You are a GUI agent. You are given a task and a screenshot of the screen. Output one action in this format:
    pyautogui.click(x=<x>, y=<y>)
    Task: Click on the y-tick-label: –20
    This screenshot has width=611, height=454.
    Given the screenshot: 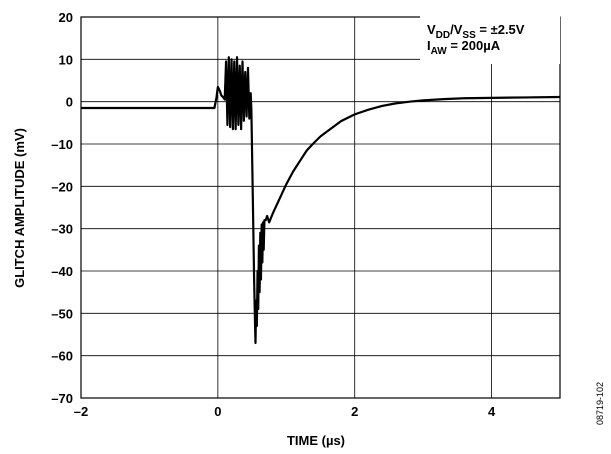 What is the action you would take?
    pyautogui.click(x=62, y=186)
    